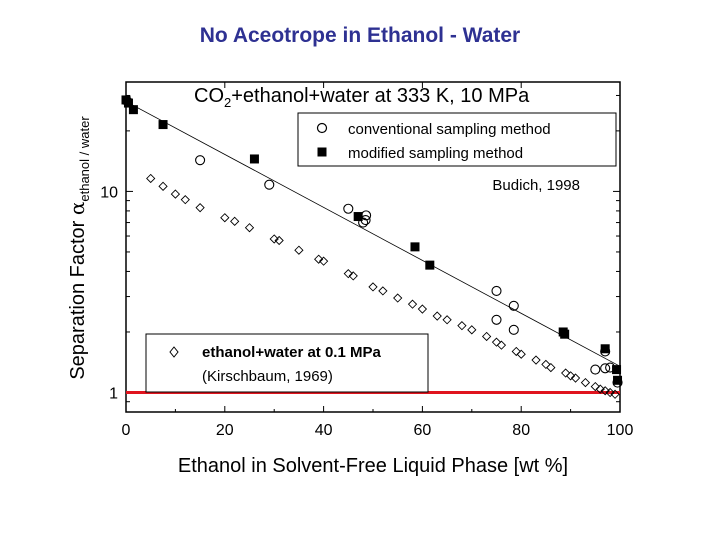 Image resolution: width=720 pixels, height=540 pixels. Describe the element at coordinates (457, 139) in the screenshot. I see `legend-box` at that location.